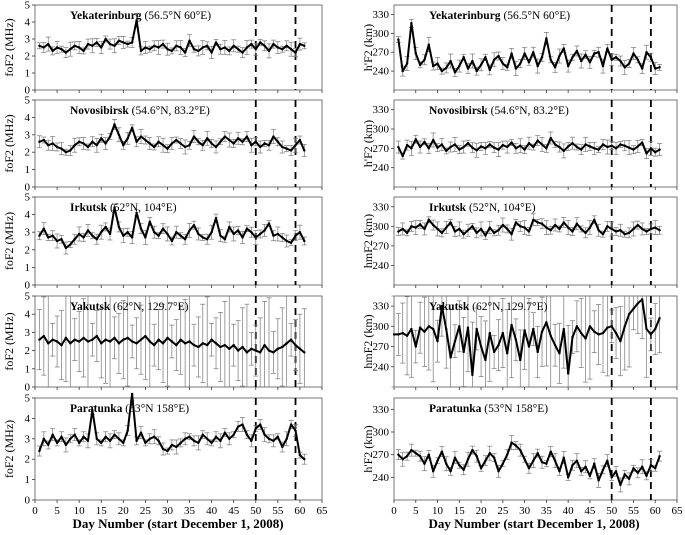 The image size is (685, 535). What do you see at coordinates (28, 40) in the screenshot?
I see `y-tick-label: 3` at bounding box center [28, 40].